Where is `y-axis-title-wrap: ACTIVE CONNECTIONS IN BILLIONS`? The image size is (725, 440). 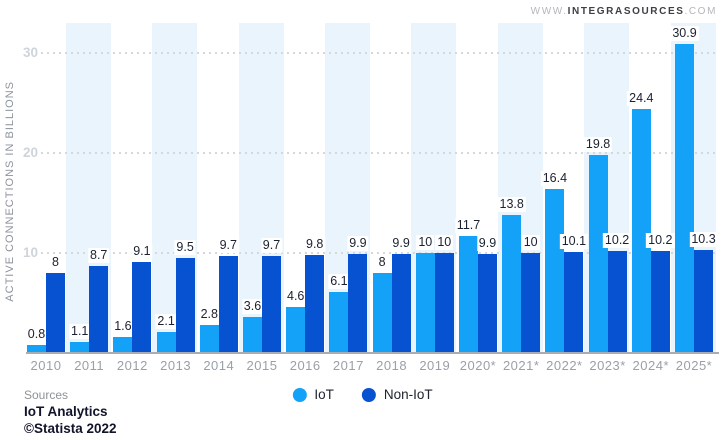 y-axis-title-wrap: ACTIVE CONNECTIONS IN BILLIONS is located at coordinates (10, 191).